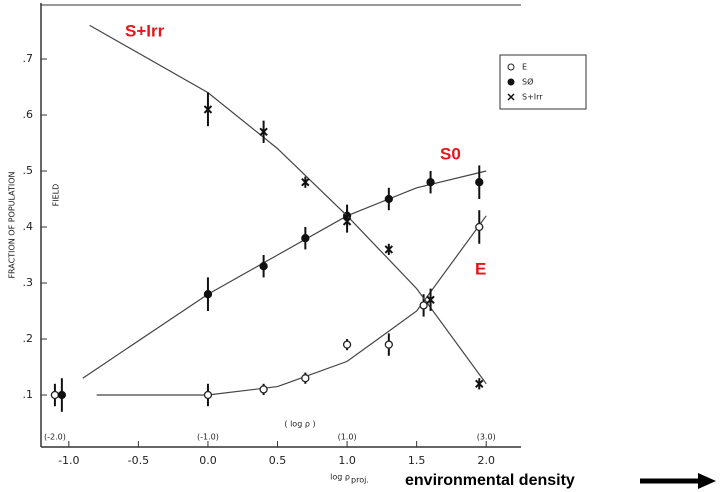 Image resolution: width=727 pixels, height=492 pixels. What do you see at coordinates (347, 437) in the screenshot?
I see `x2-tick-label: (1.0)` at bounding box center [347, 437].